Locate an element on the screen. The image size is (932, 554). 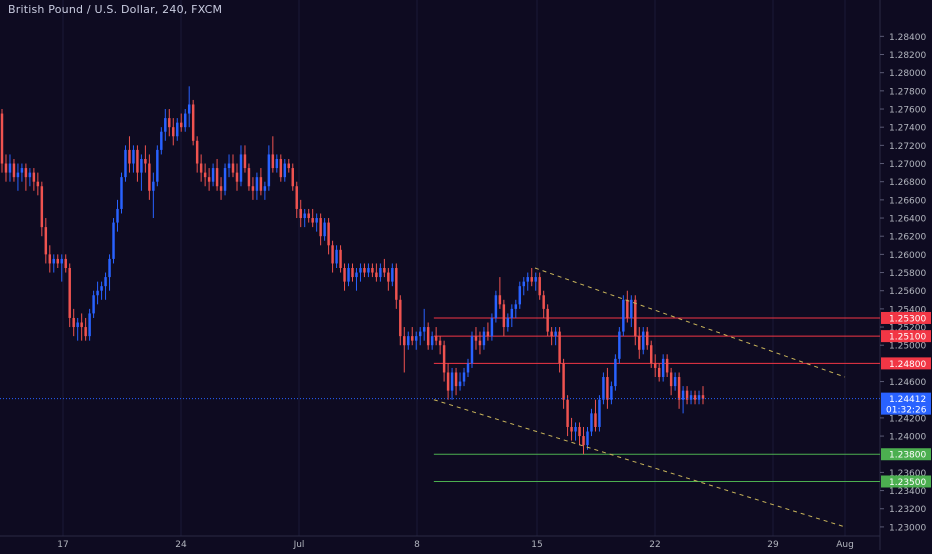
y-tick-label: 1.26600 is located at coordinates (907, 201).